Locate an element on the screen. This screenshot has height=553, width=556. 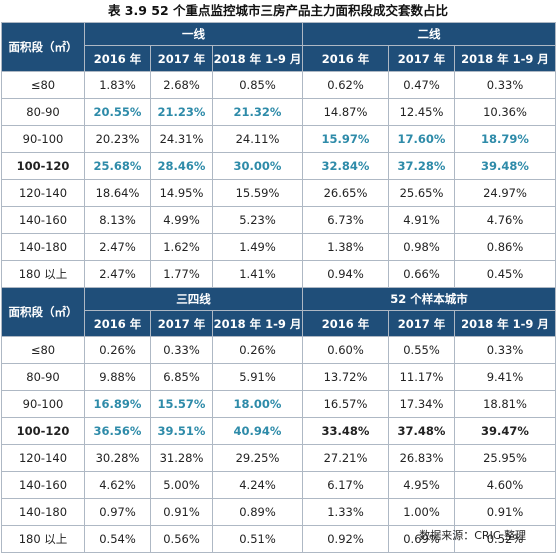
share-value: 0.66% is located at coordinates (421, 274).